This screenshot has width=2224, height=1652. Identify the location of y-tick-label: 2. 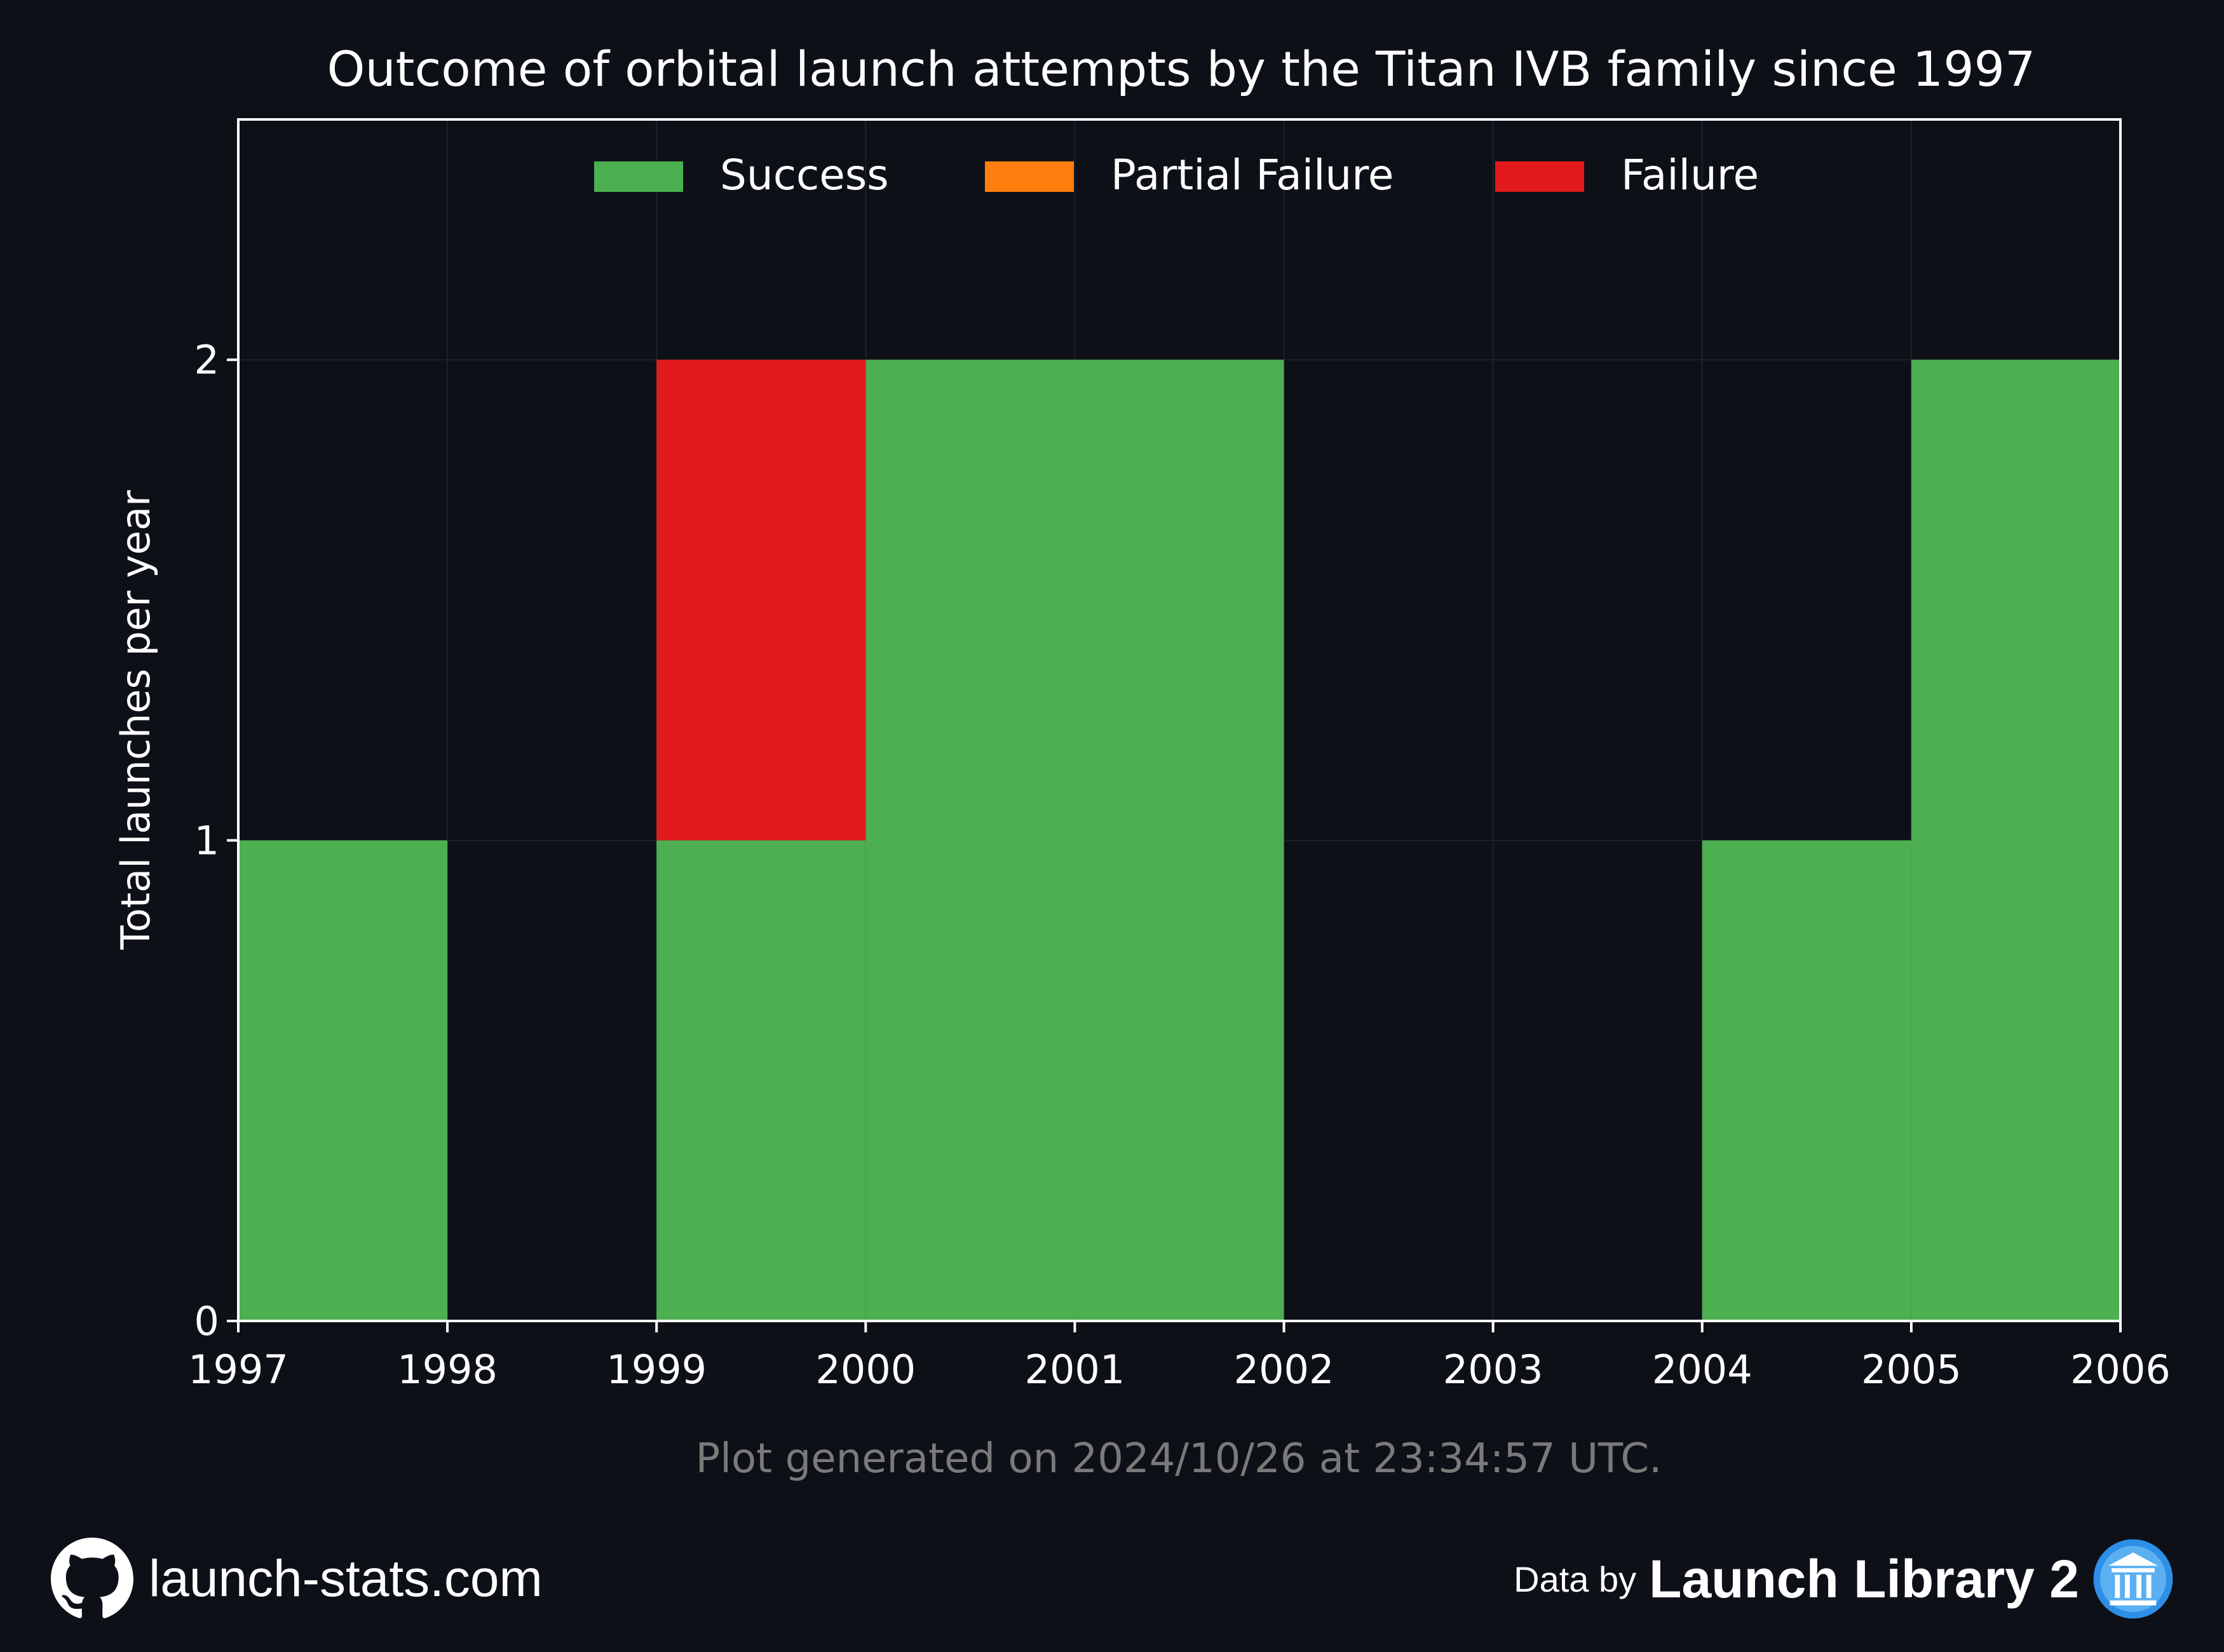
(206, 360).